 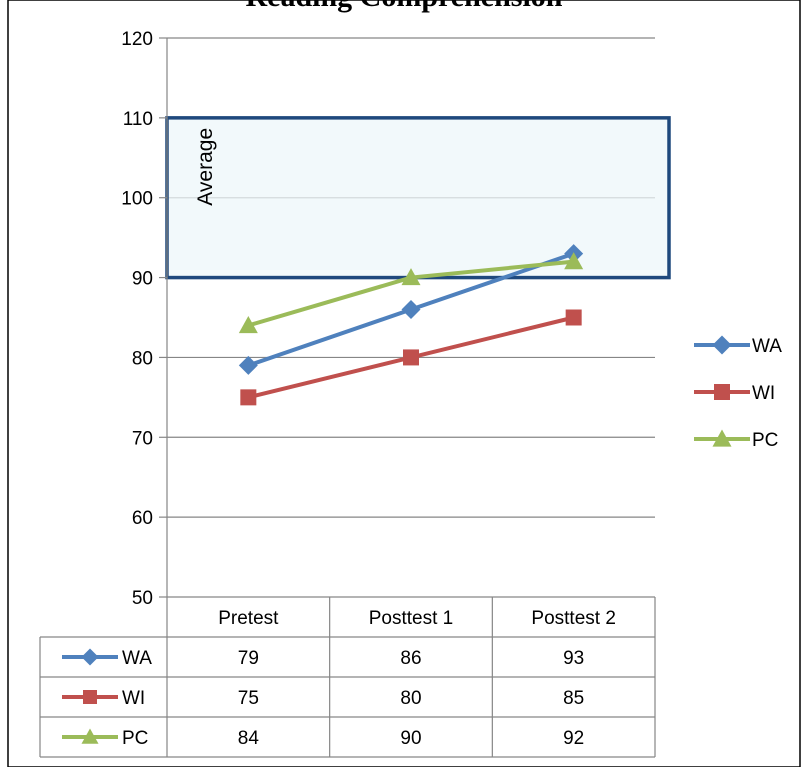 What do you see at coordinates (410, 738) in the screenshot?
I see `table-value: 90` at bounding box center [410, 738].